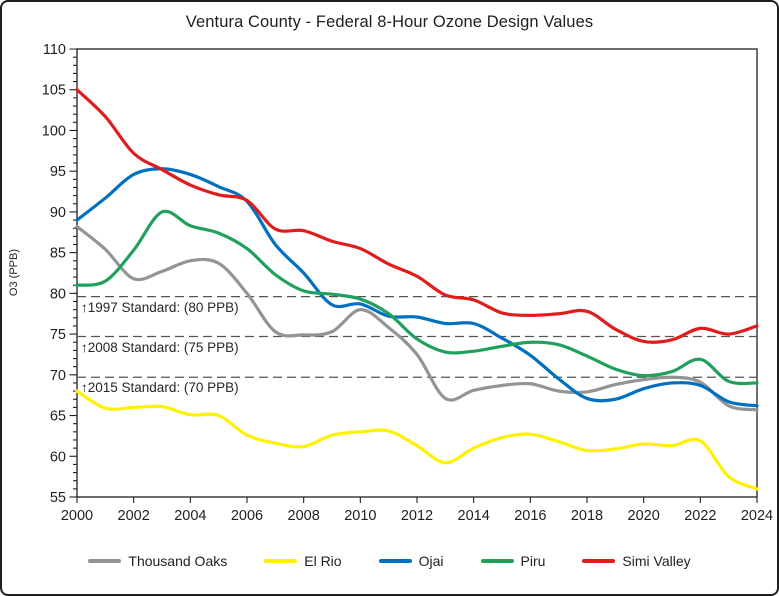  What do you see at coordinates (431, 561) in the screenshot?
I see `legend-label: Ojai` at bounding box center [431, 561].